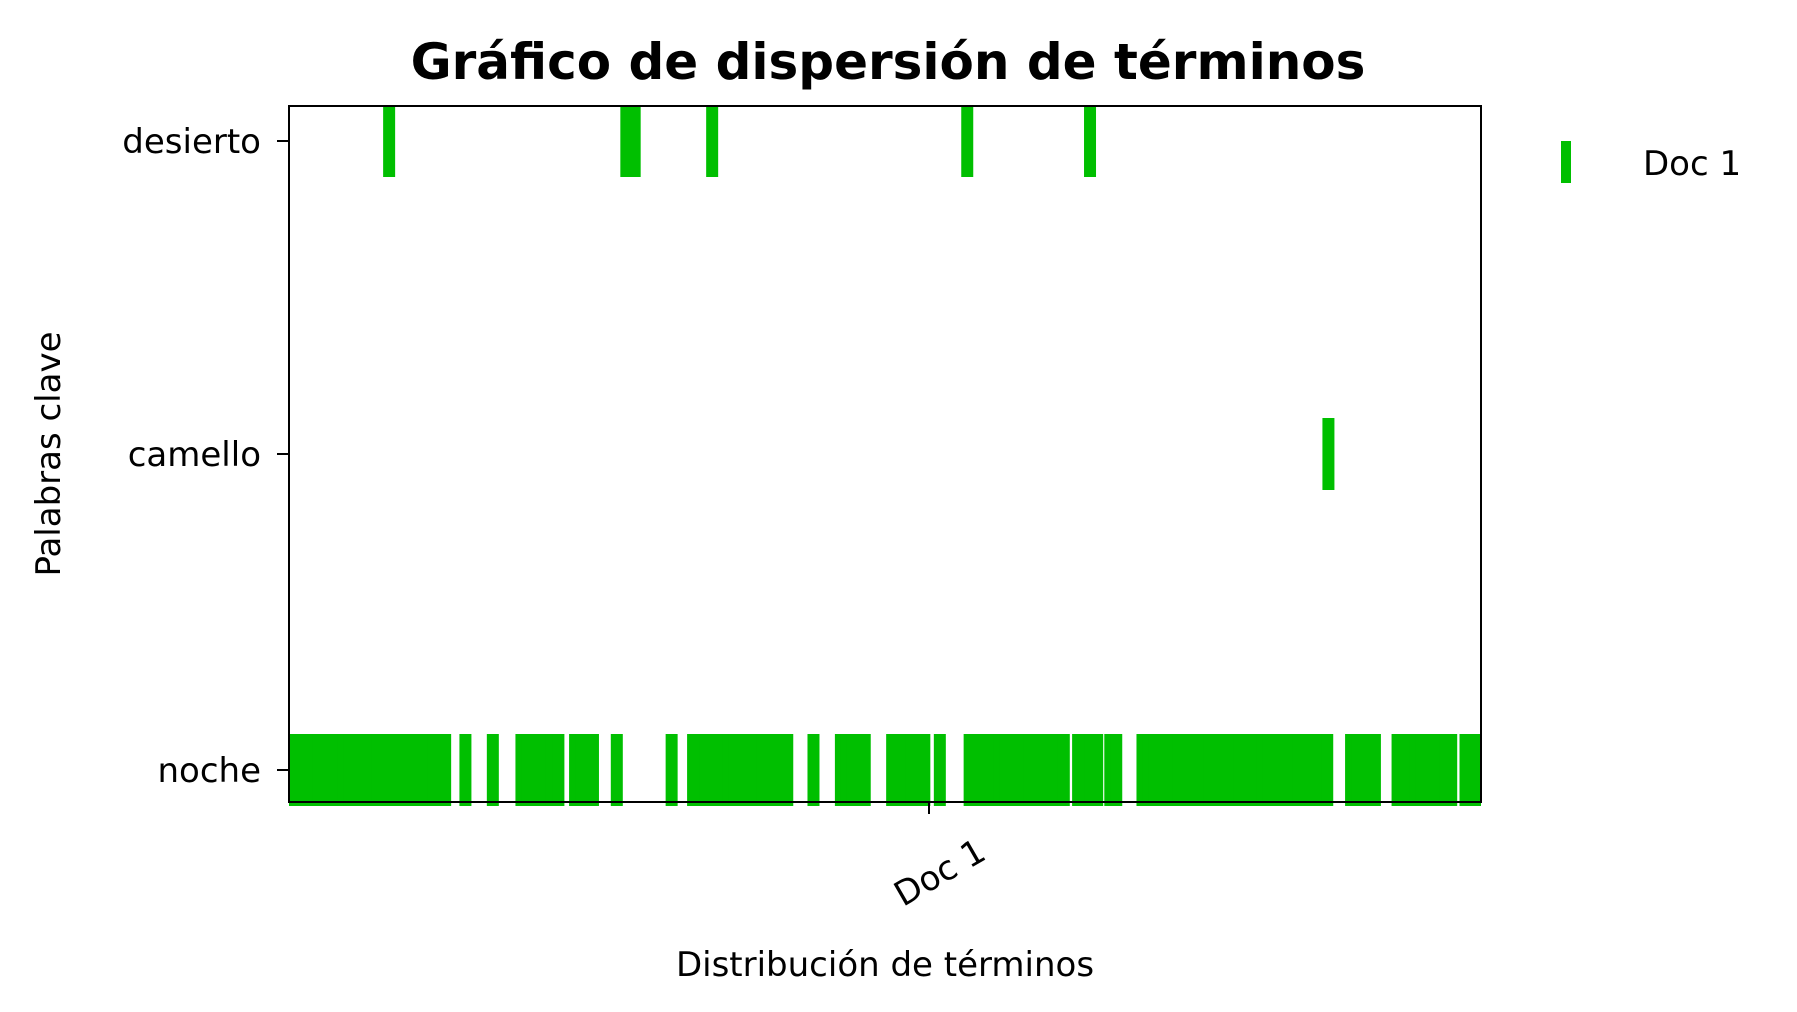 This screenshot has width=1797, height=1012. I want to click on y-tick-label-camello: camello, so click(194, 455).